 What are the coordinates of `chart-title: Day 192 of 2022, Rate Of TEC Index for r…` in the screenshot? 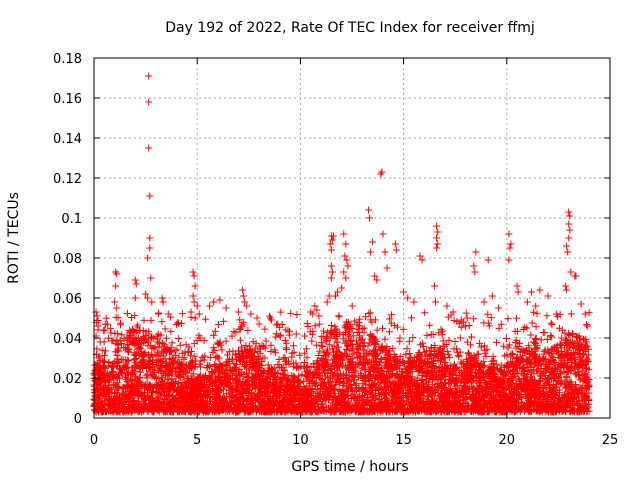 It's located at (350, 28).